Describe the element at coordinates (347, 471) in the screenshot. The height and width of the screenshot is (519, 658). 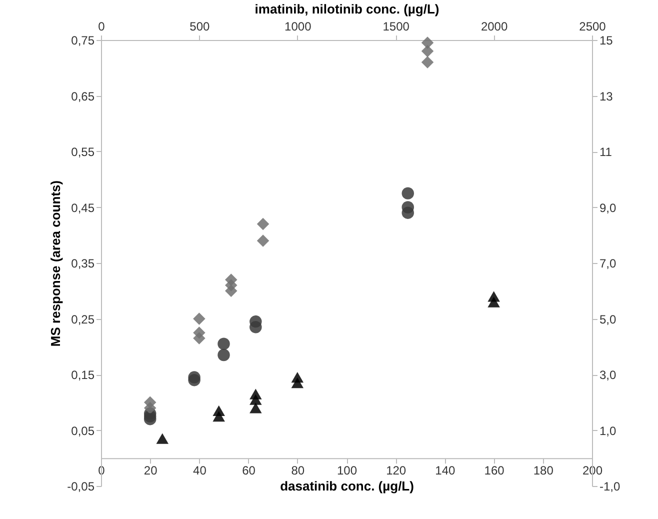
I see `x-tick-label: 100` at that location.